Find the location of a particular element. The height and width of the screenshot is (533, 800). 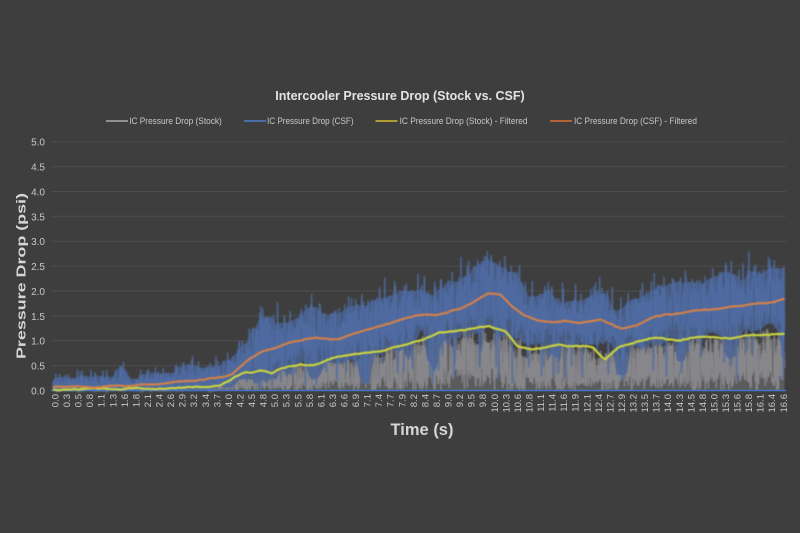

svg-text: 14.8 is located at coordinates (703, 403).